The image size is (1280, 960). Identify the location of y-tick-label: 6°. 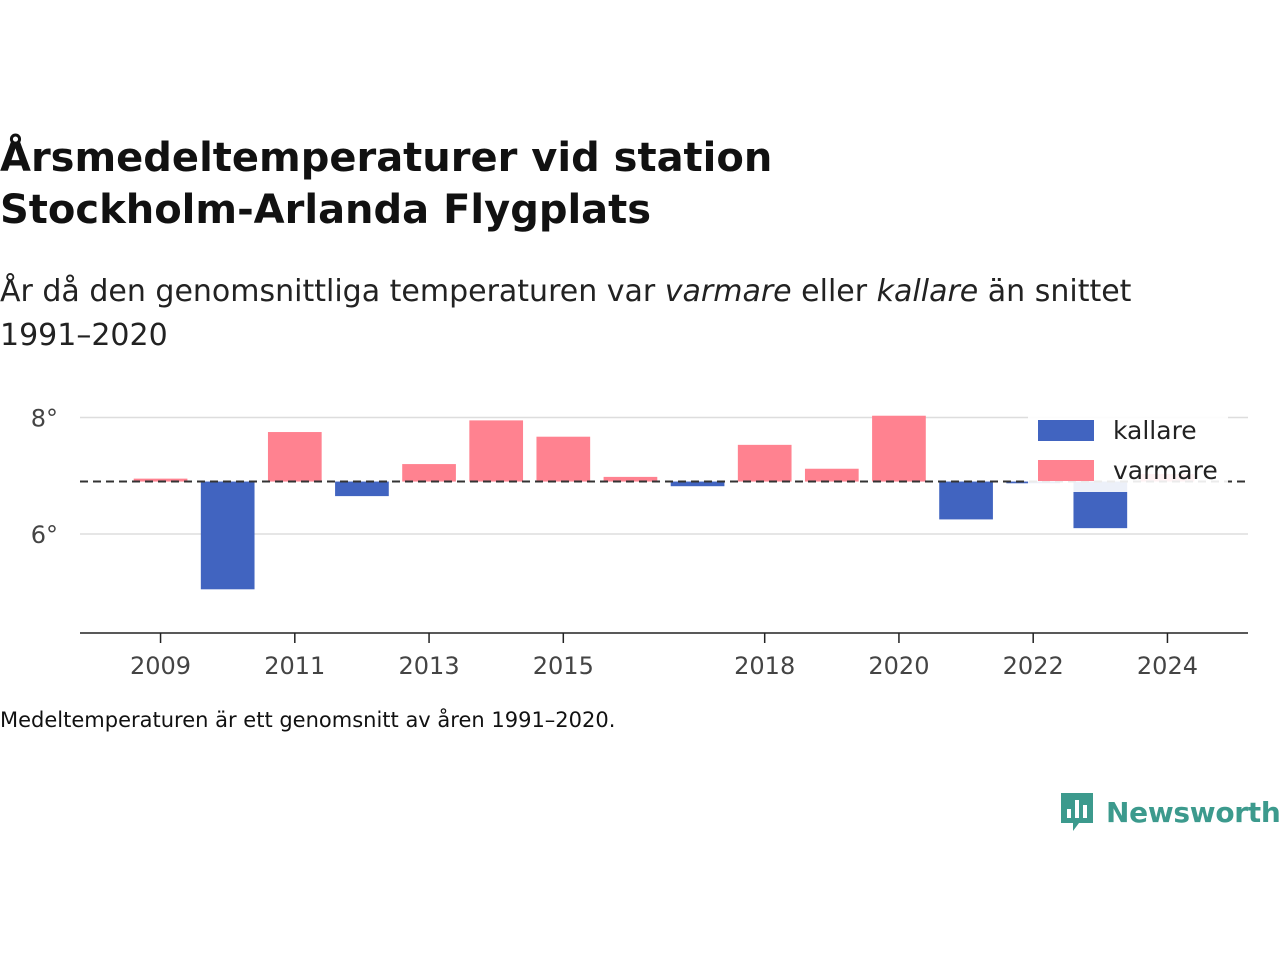
(44, 535).